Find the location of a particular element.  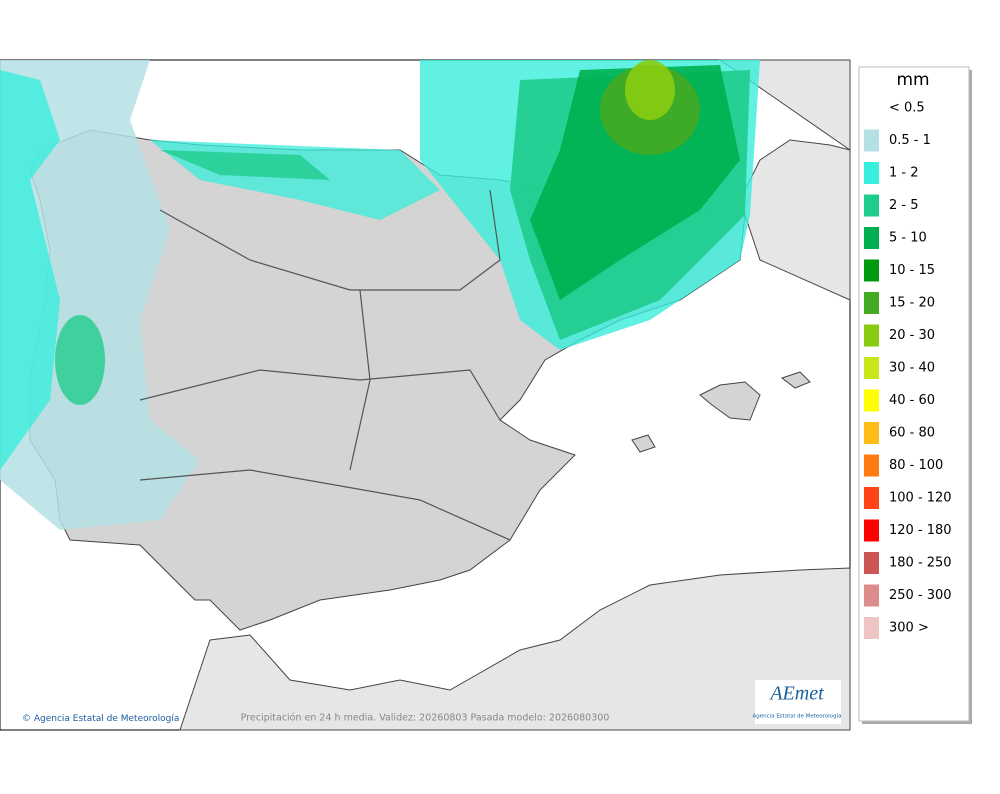

legend-label: 2 - 5 is located at coordinates (904, 205).